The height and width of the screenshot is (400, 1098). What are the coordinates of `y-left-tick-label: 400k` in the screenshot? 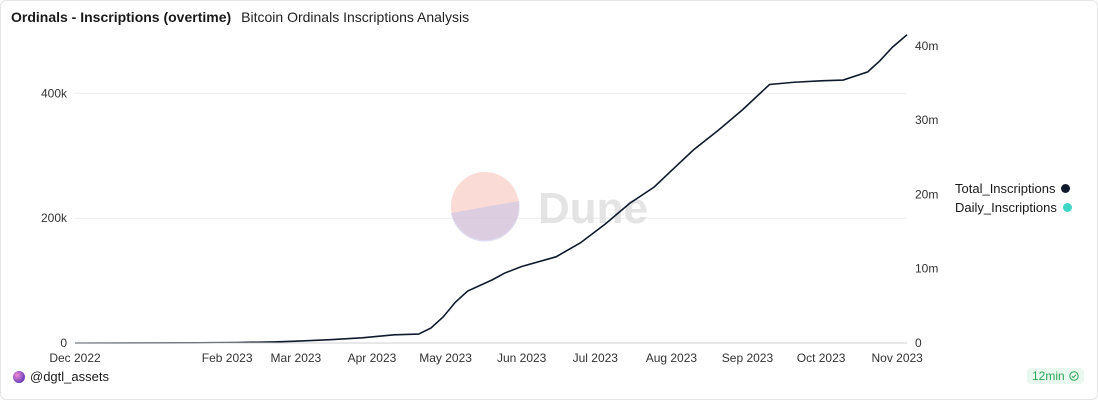 It's located at (54, 93).